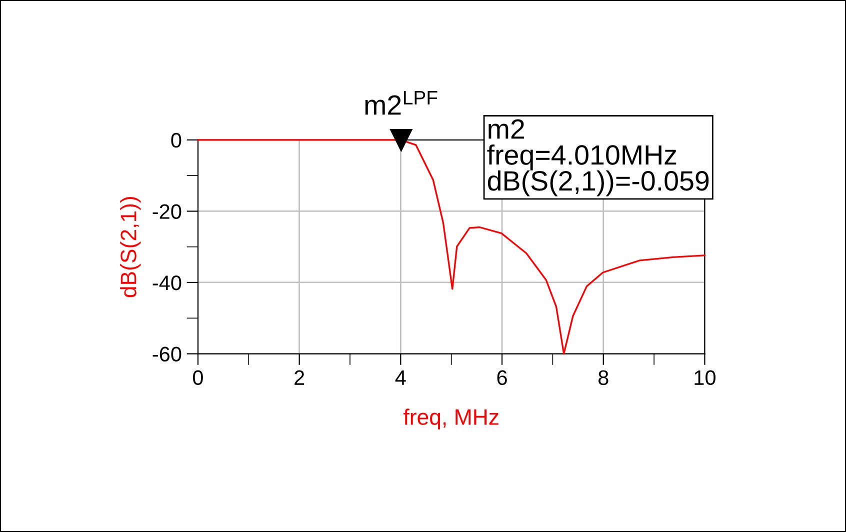 Image resolution: width=846 pixels, height=532 pixels. Describe the element at coordinates (167, 282) in the screenshot. I see `y-tick-label: -40` at that location.